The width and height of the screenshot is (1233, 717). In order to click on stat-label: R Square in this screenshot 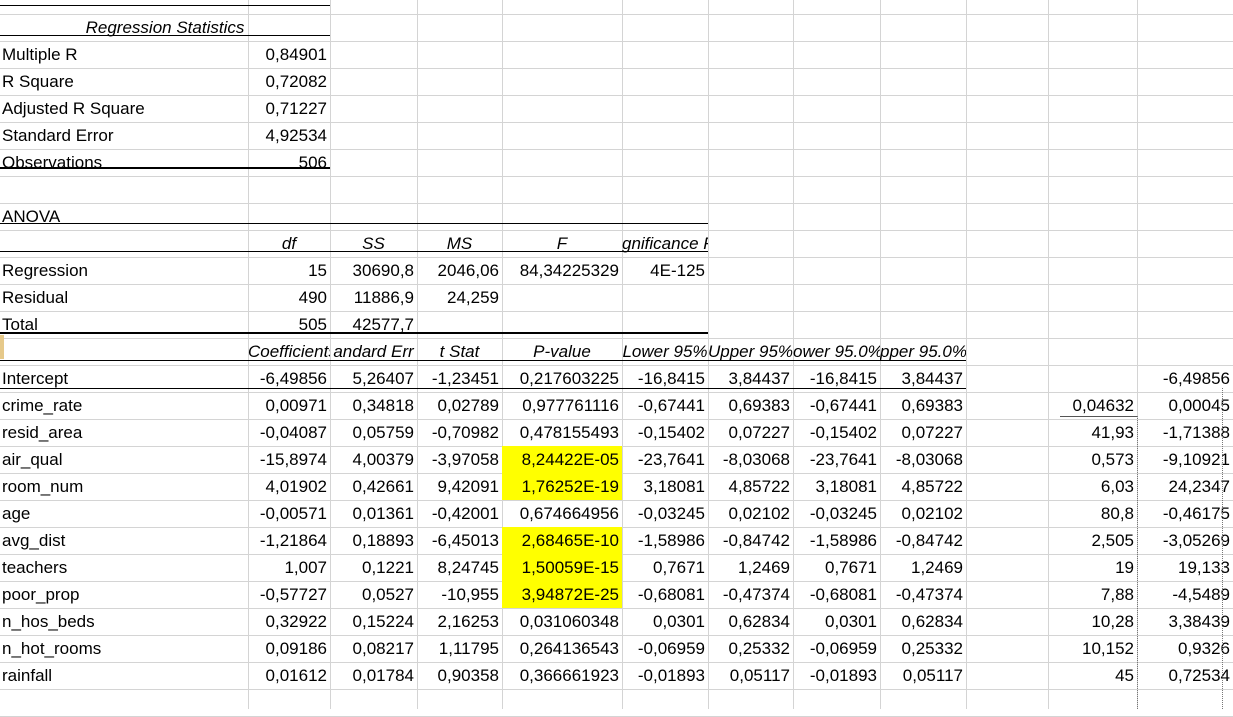, I will do `click(38, 81)`.